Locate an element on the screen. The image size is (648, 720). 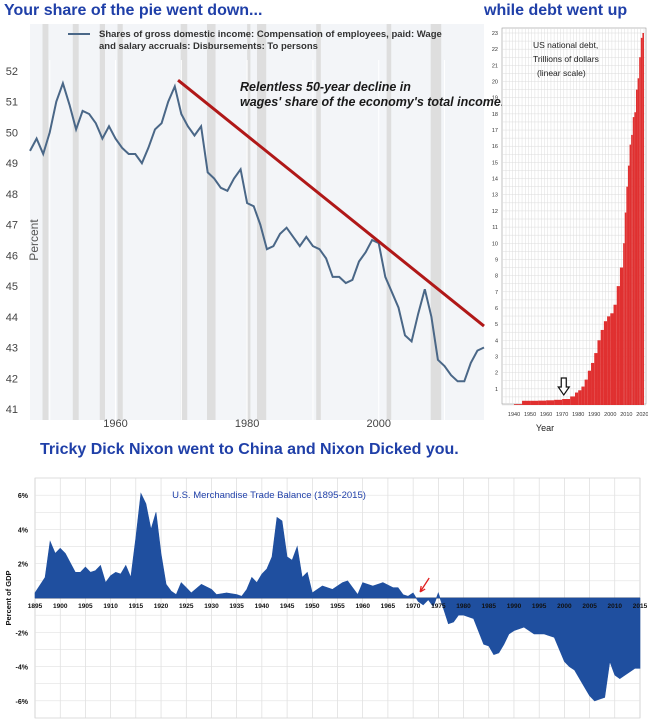
right-chart-heading: while debt went up is located at coordinates (556, 10).